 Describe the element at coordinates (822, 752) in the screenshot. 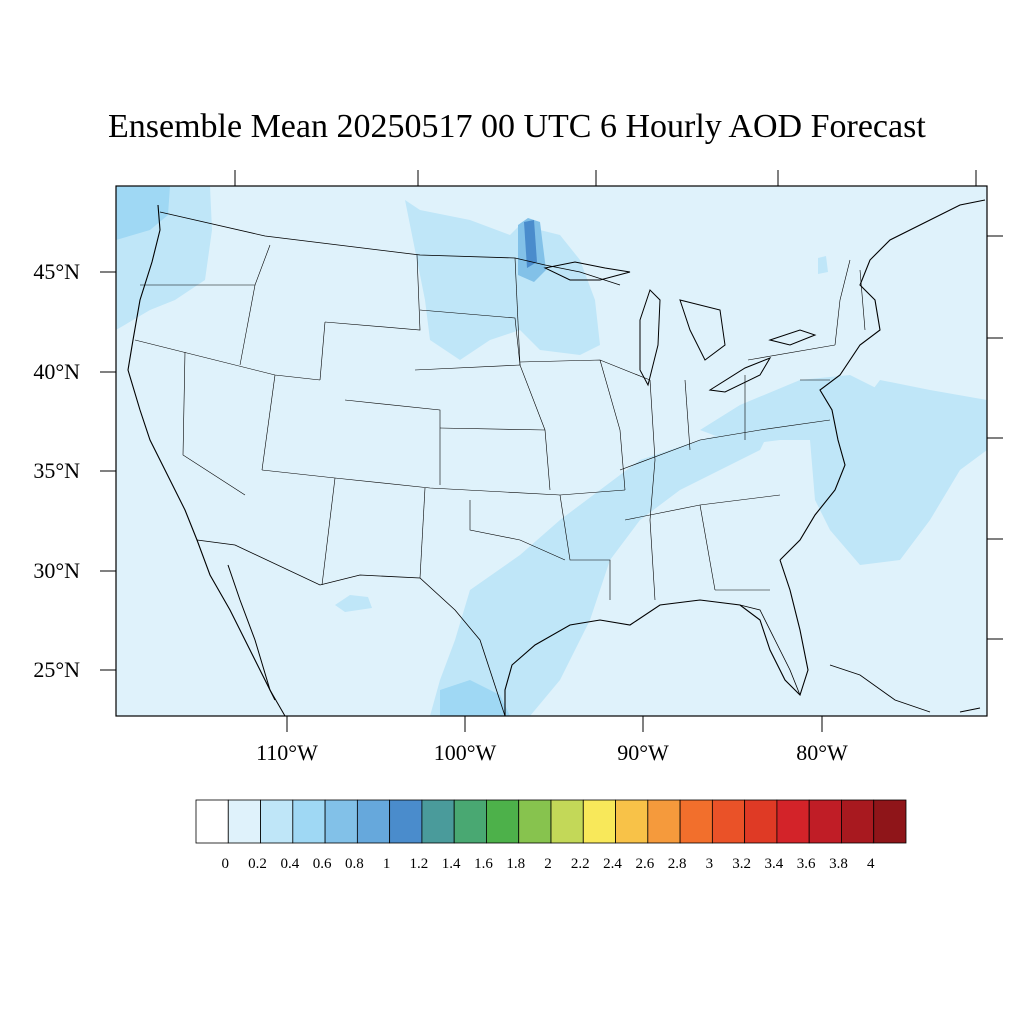

I see `lon-label-80w: 80°W` at that location.